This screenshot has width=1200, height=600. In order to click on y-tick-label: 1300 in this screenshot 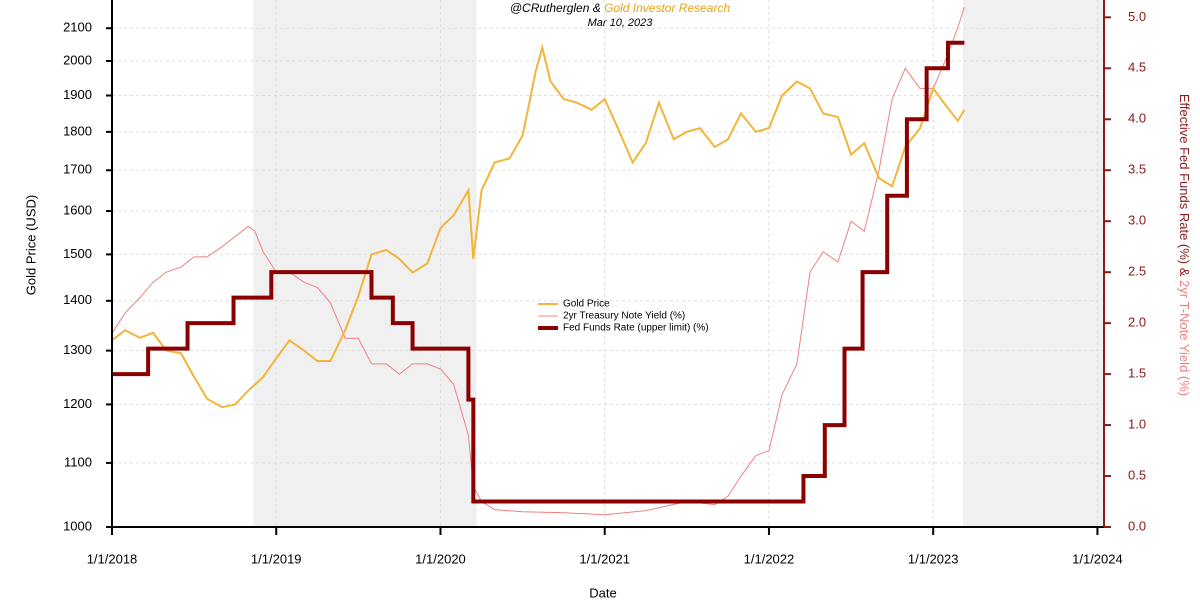, I will do `click(77, 349)`.